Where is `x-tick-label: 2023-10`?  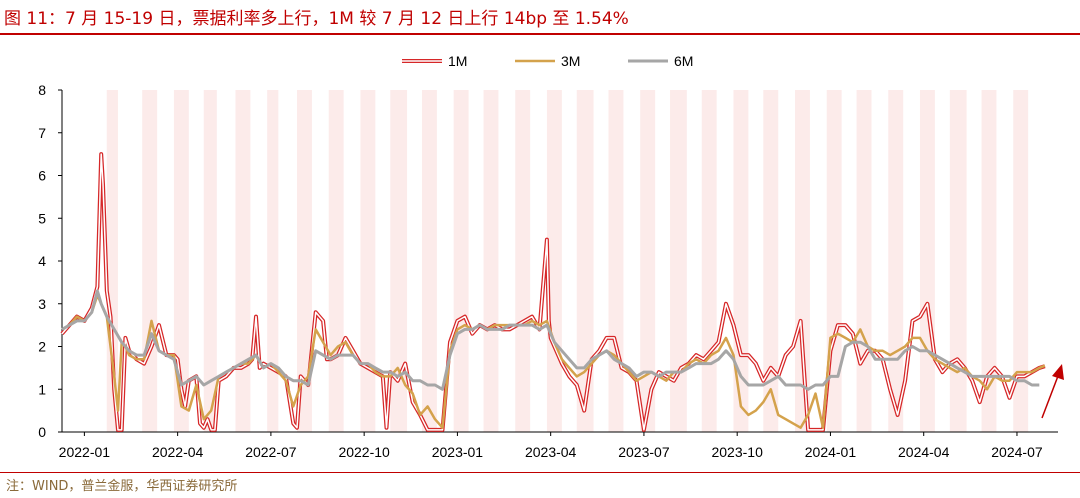
x-tick-label: 2023-10 is located at coordinates (737, 452).